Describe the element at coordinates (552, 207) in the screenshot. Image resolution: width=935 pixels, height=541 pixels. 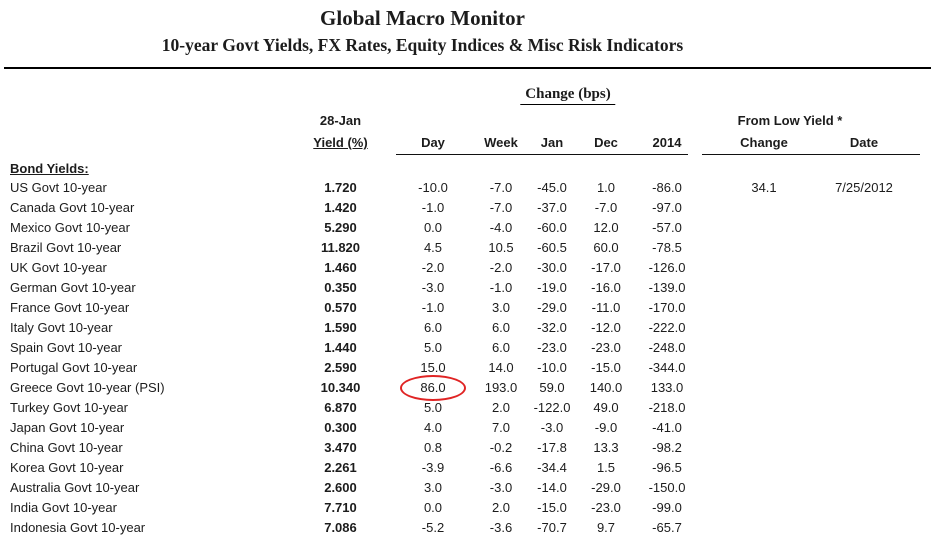
I see `cell-change-jan: -37.0` at that location.